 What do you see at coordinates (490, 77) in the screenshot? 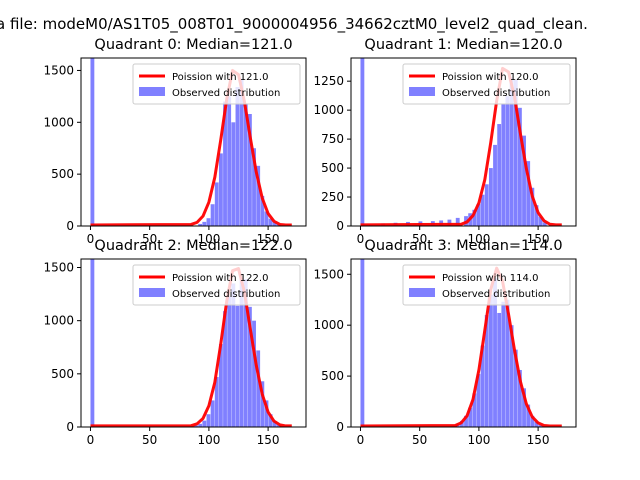
I see `legend-poisson-label: Poission with 120.0` at bounding box center [490, 77].